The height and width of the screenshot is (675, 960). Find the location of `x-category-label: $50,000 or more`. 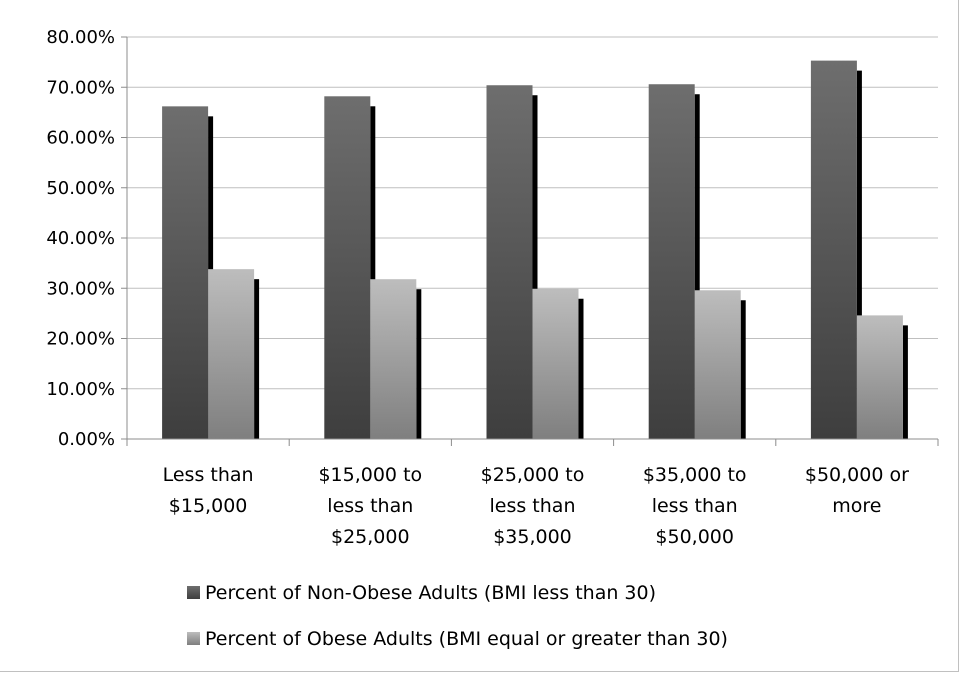

x-category-label: $50,000 or more is located at coordinates (857, 490).